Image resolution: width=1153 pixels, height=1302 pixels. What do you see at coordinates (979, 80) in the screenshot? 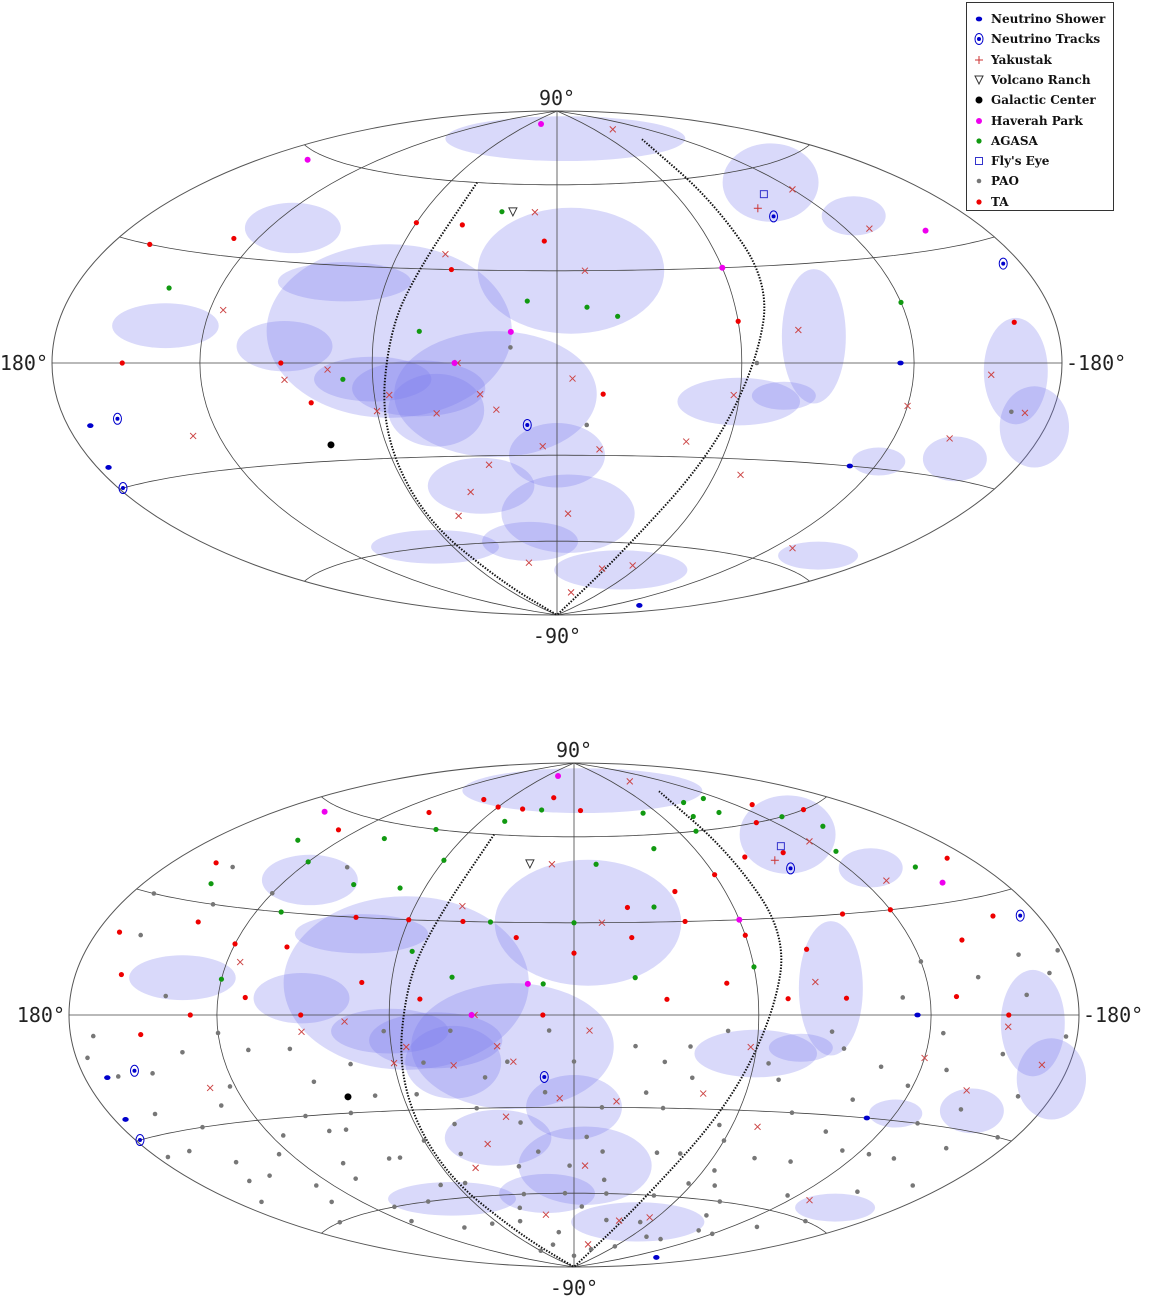
I see `volcano-ranch-point` at bounding box center [979, 80].